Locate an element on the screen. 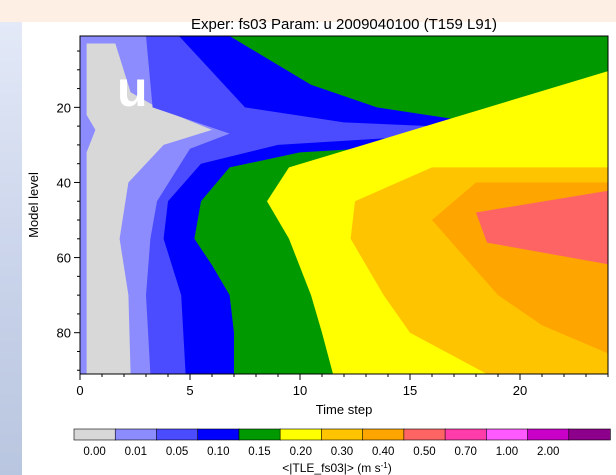 This screenshot has width=616, height=475. top-decorative-band is located at coordinates (308, 11).